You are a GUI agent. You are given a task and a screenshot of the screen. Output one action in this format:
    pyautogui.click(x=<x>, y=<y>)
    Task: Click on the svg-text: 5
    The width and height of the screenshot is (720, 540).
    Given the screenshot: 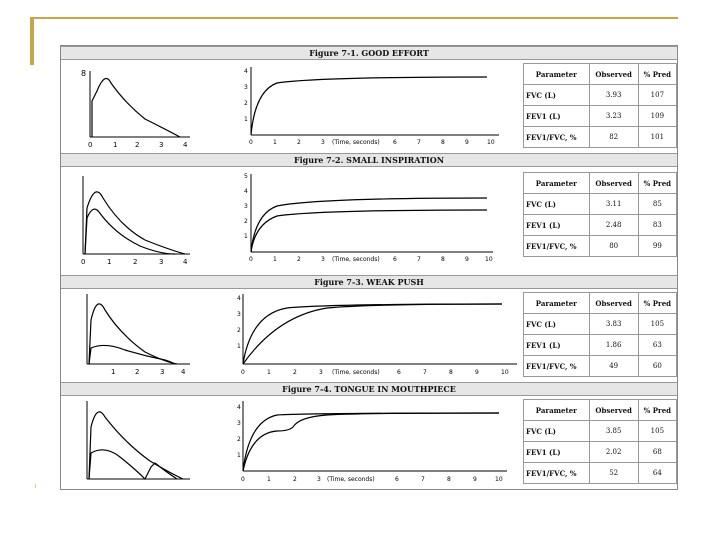 What is the action you would take?
    pyautogui.click(x=246, y=176)
    